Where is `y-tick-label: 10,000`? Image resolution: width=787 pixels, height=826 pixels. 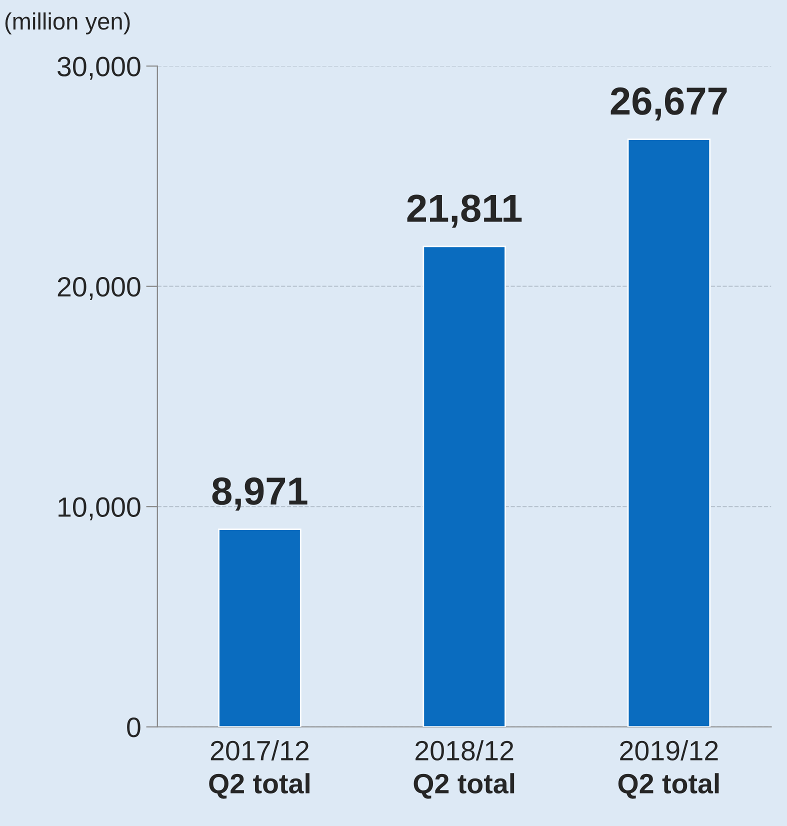
y-tick-label: 10,000 is located at coordinates (99, 508).